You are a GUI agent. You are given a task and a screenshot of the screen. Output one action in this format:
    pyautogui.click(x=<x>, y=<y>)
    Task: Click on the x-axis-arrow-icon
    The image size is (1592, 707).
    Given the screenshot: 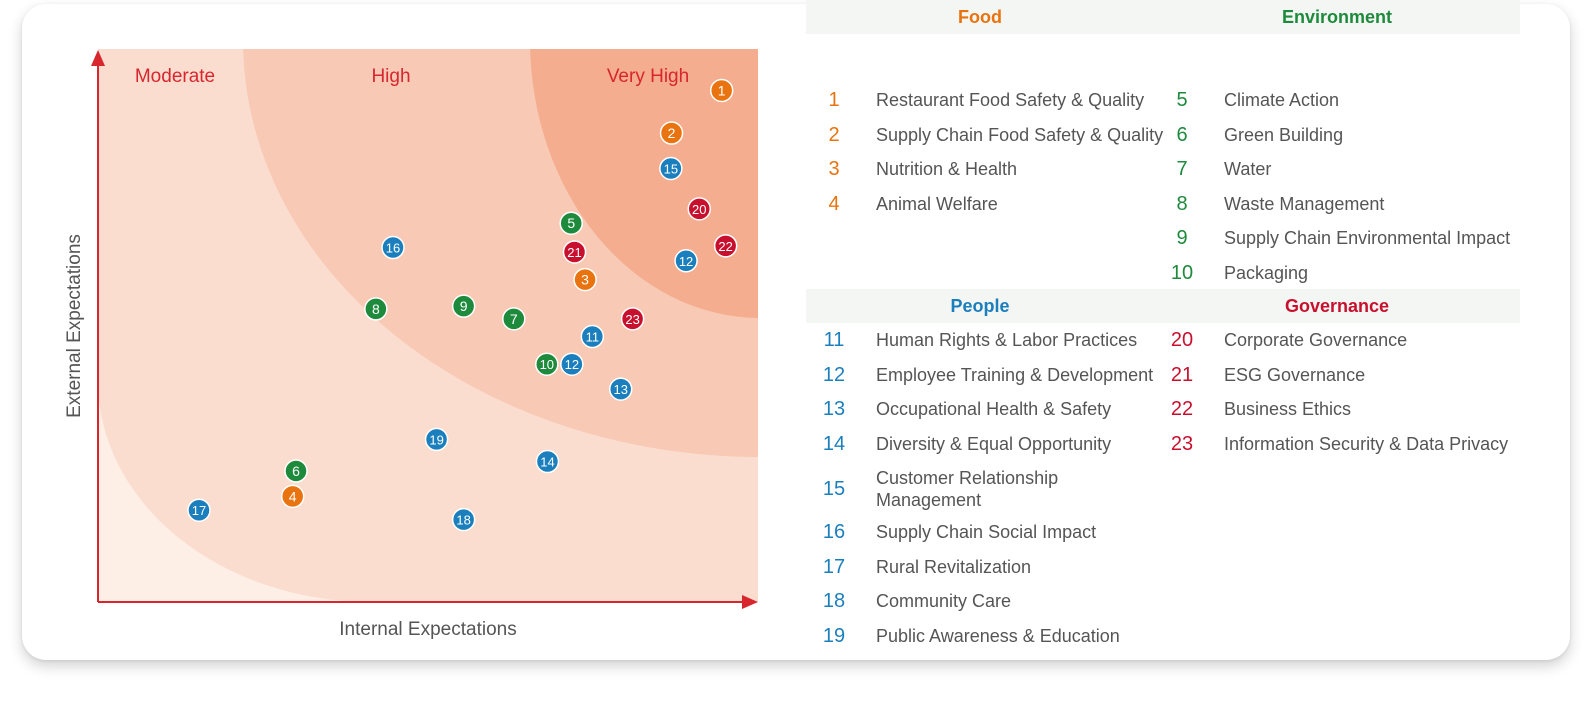 What is the action you would take?
    pyautogui.click(x=750, y=602)
    